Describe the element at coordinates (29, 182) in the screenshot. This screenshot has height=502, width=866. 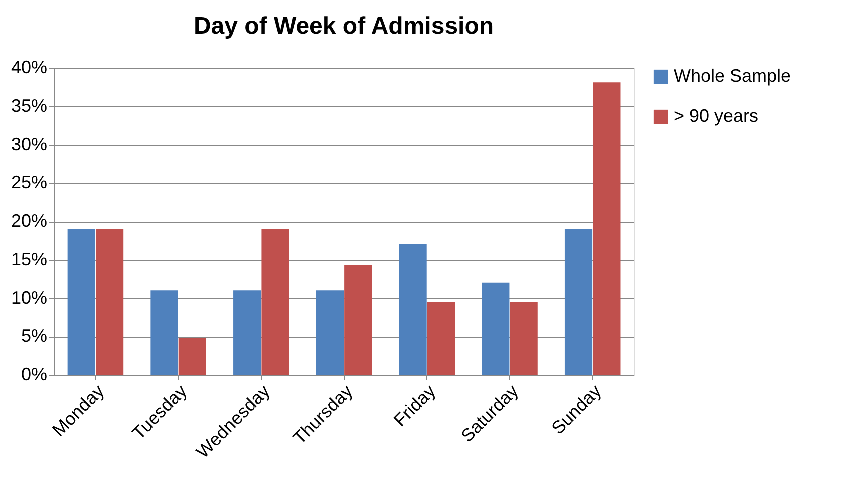
I see `y-tick-label: 25%` at that location.